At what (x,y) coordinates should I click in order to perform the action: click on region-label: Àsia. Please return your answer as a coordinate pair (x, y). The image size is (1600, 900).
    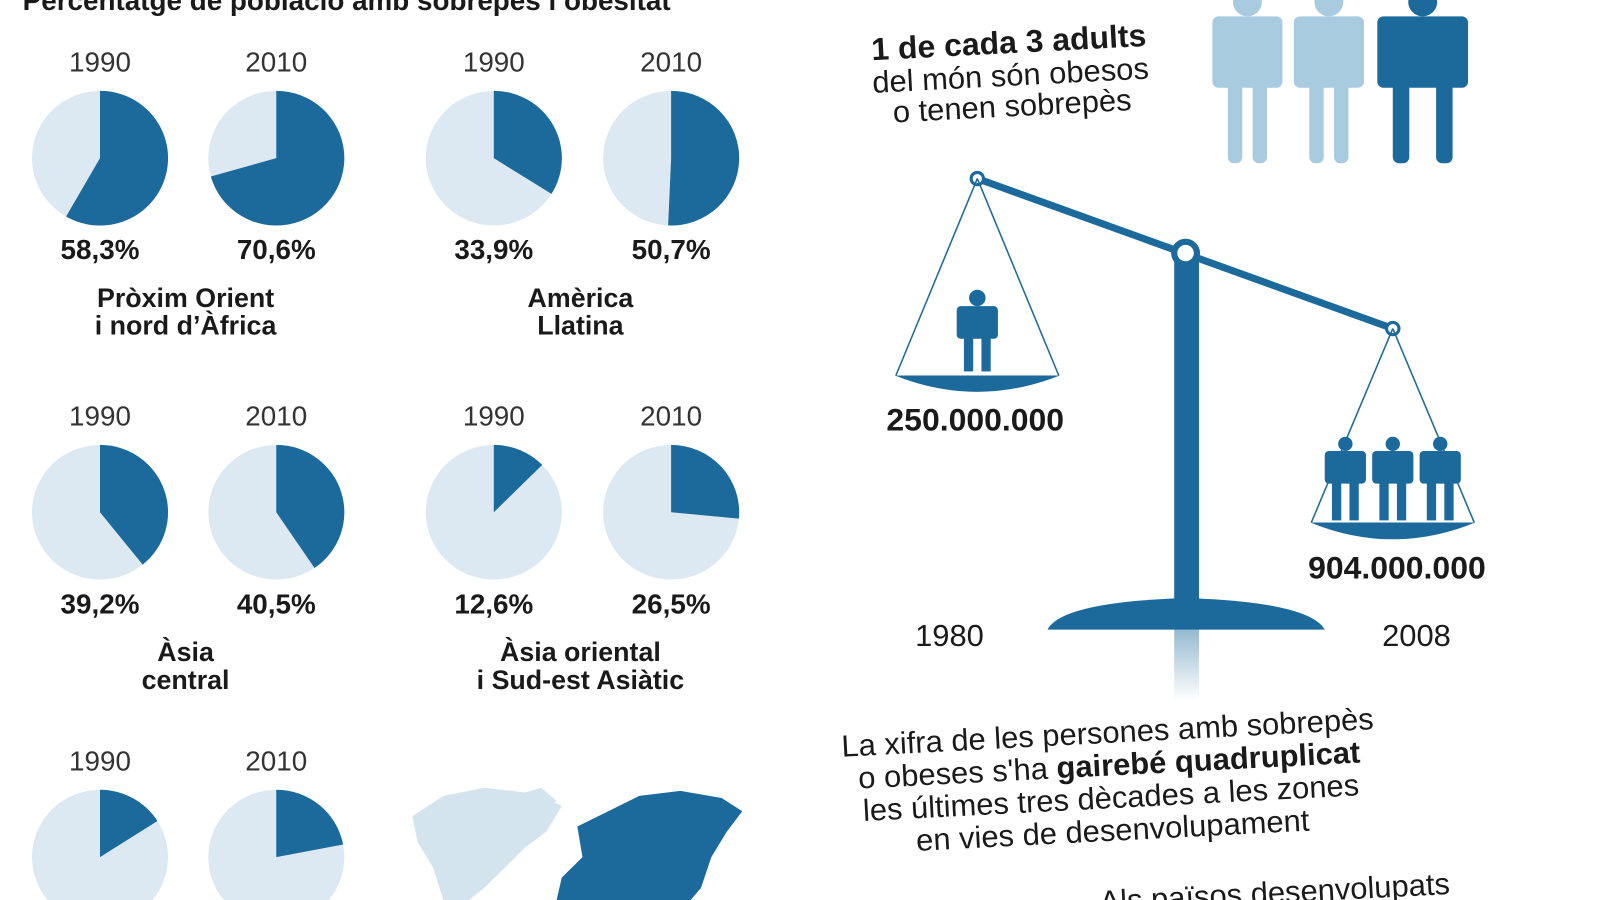
    Looking at the image, I should click on (185, 652).